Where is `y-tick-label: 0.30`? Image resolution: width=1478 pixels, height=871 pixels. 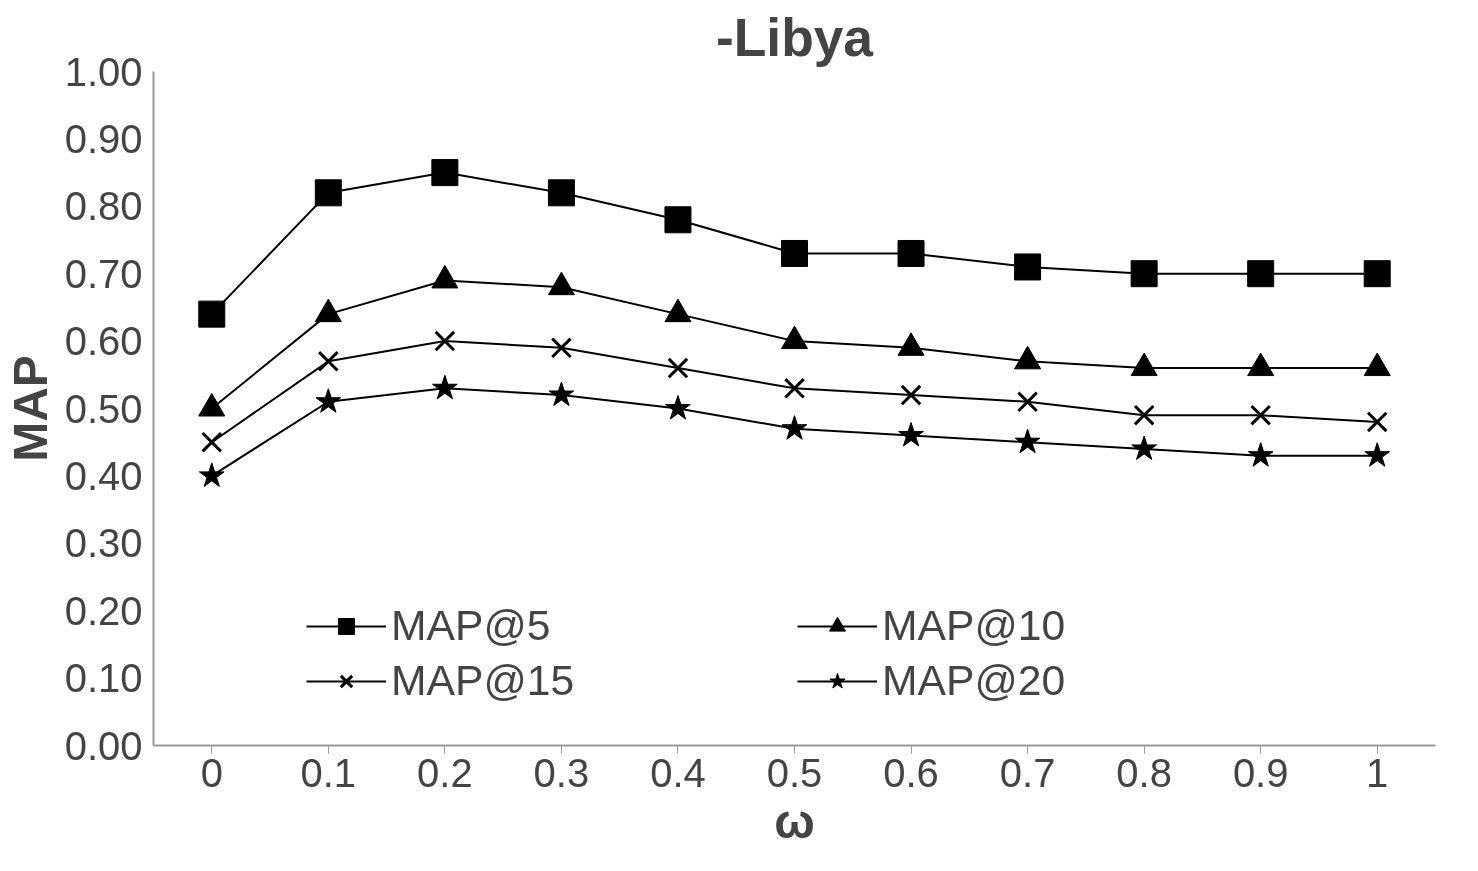 y-tick-label: 0.30 is located at coordinates (103, 543).